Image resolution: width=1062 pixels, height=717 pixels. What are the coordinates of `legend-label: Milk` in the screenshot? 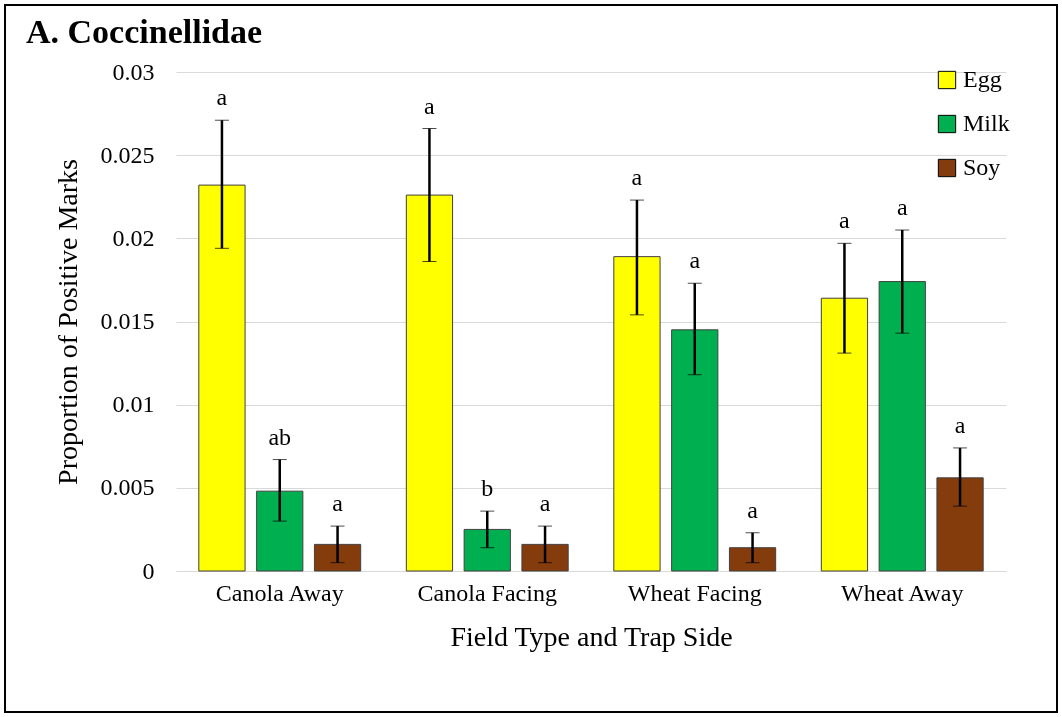 It's located at (986, 123).